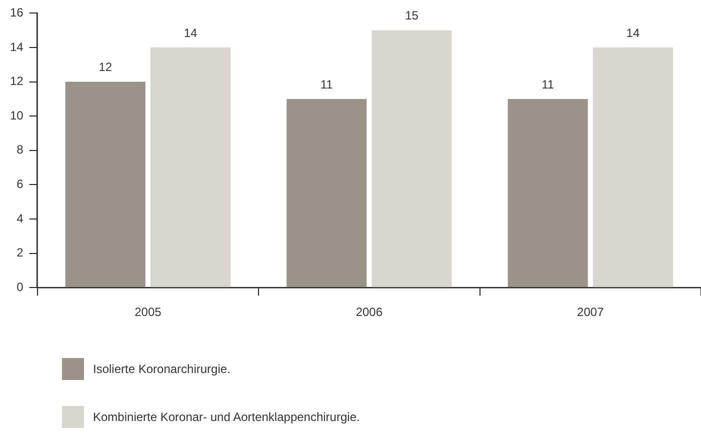 This screenshot has height=439, width=701. Describe the element at coordinates (20, 218) in the screenshot. I see `y-tick-label: 4` at that location.